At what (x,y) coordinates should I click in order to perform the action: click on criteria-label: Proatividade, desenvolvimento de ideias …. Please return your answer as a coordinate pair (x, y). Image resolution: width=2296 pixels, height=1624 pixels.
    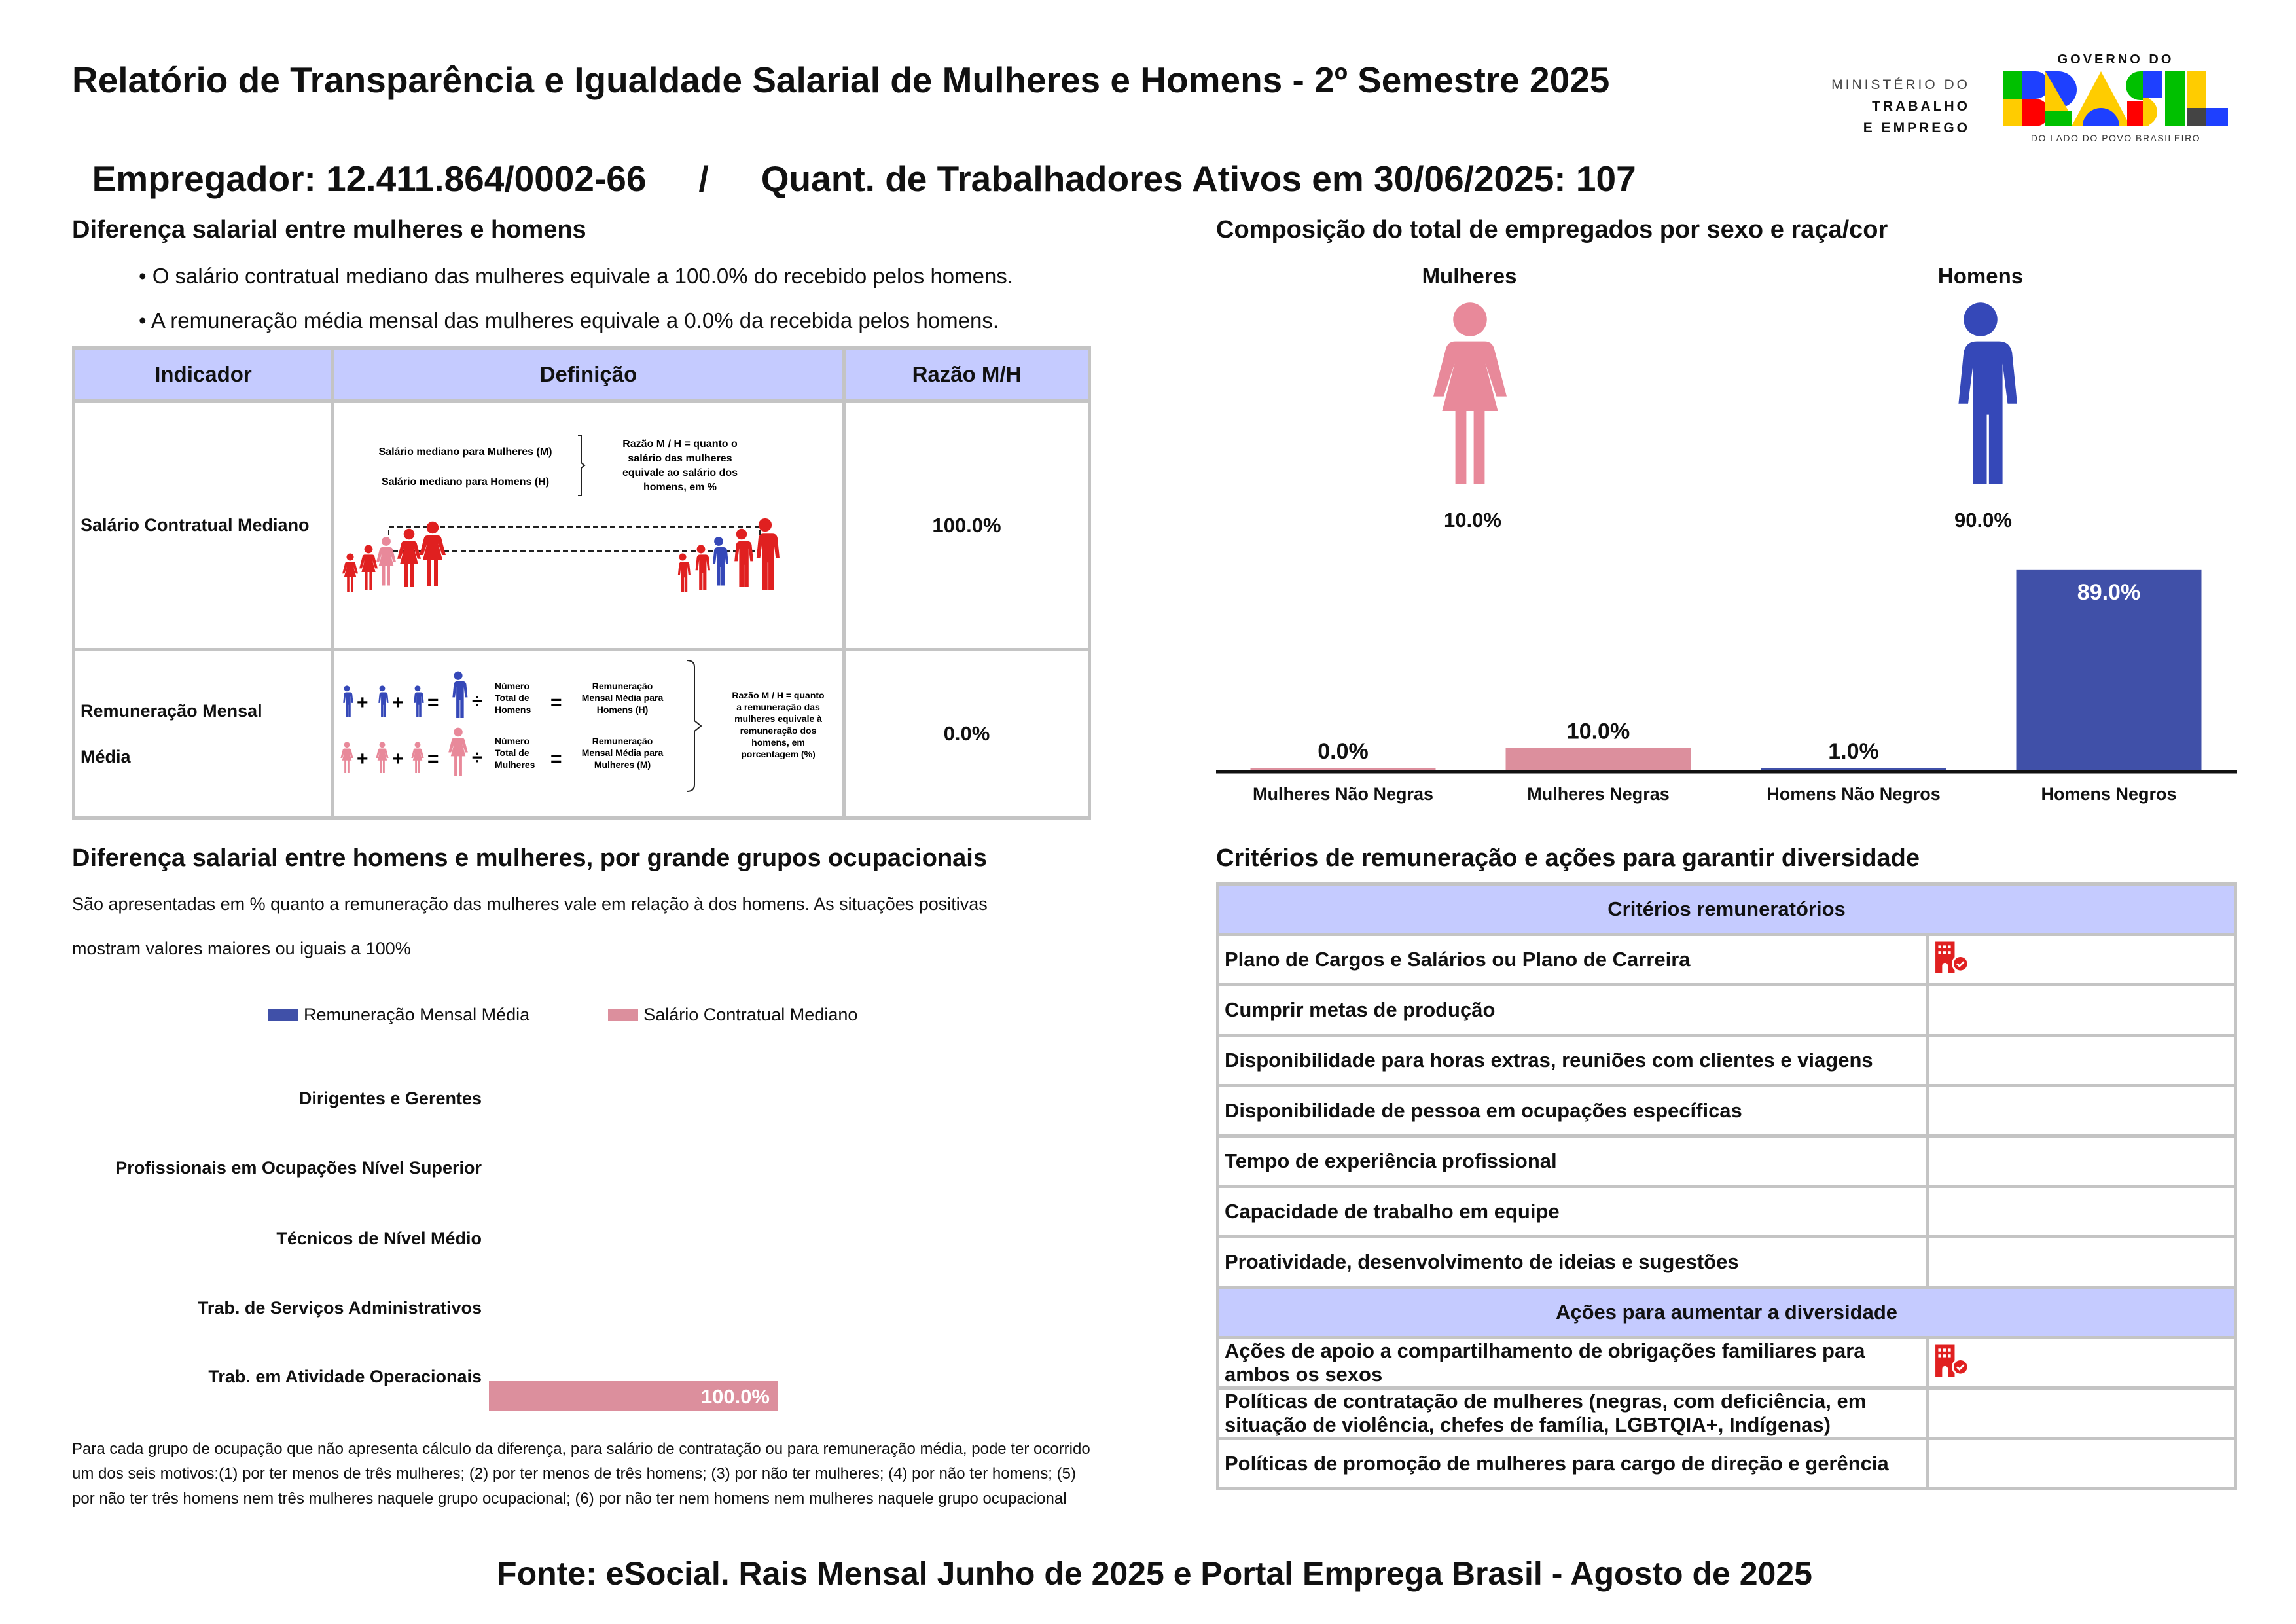
    Looking at the image, I should click on (1572, 1262).